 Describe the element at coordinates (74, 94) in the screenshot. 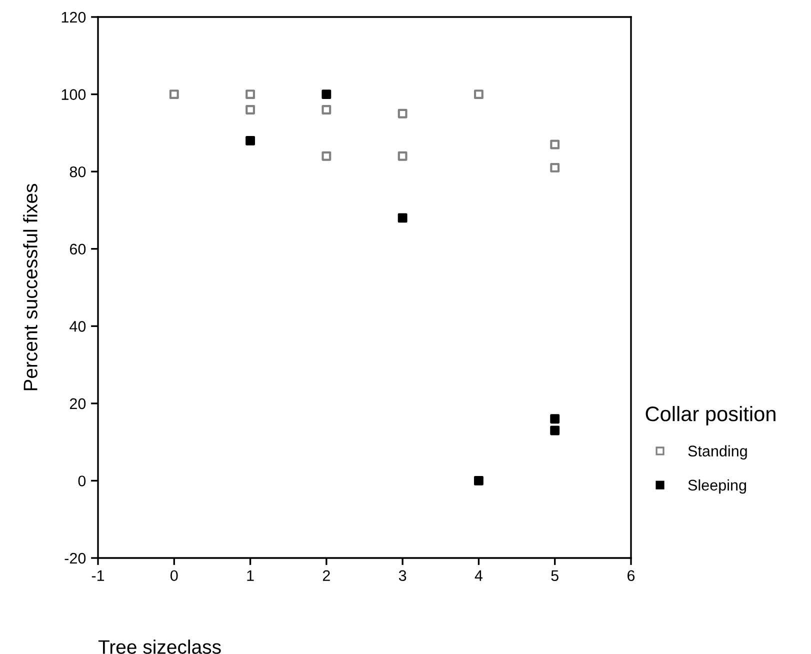

I see `y-tick-label: 100` at that location.